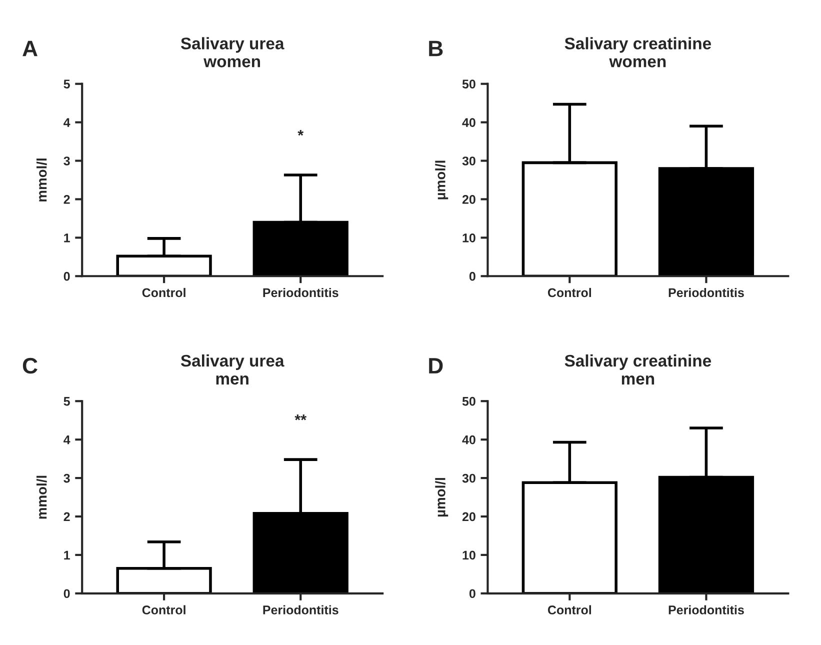 The width and height of the screenshot is (821, 645). What do you see at coordinates (638, 52) in the screenshot?
I see `chart-title: Salivary creatinine women` at bounding box center [638, 52].